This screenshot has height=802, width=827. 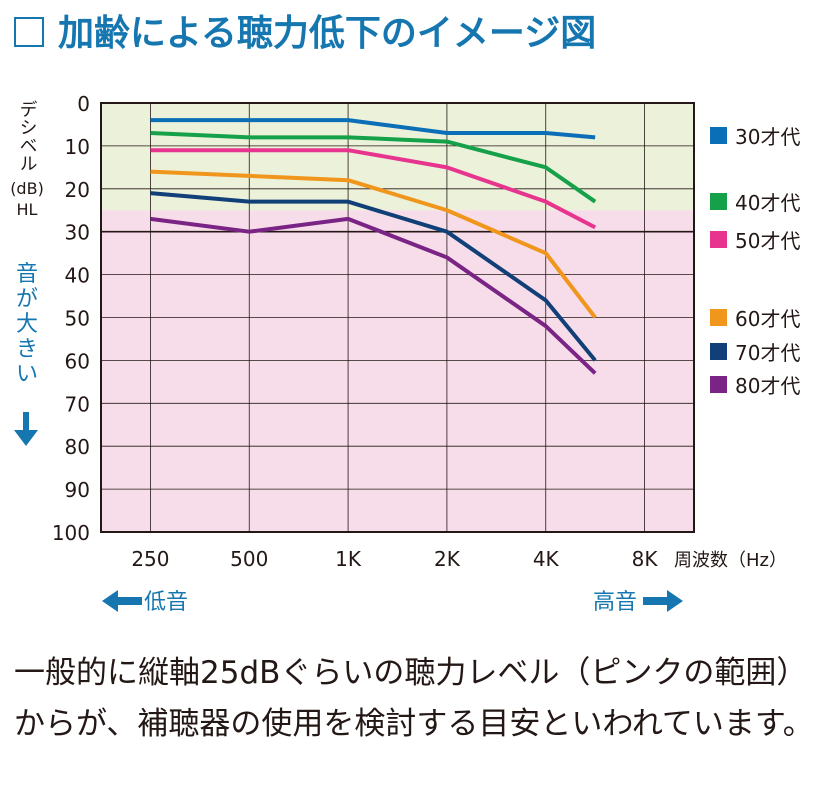 What do you see at coordinates (26, 274) in the screenshot?
I see `louder-char: 音` at bounding box center [26, 274].